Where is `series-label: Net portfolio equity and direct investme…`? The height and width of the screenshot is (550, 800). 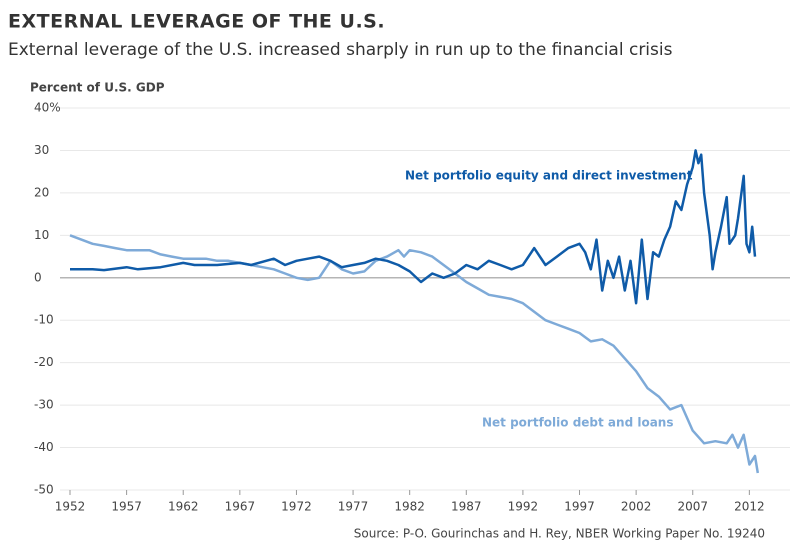 series-label: Net portfolio equity and direct investme… is located at coordinates (549, 176).